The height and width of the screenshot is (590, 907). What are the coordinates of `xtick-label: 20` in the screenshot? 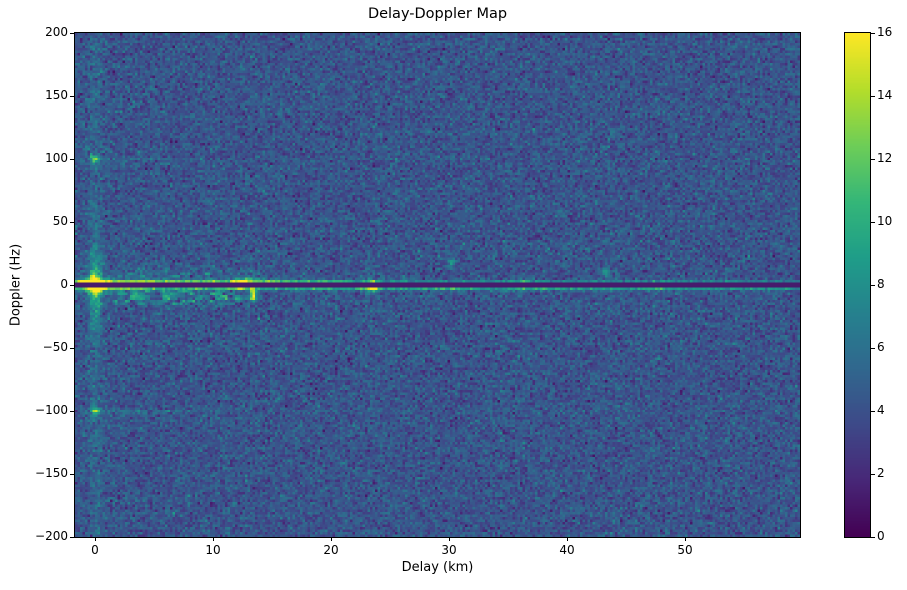 It's located at (331, 550).